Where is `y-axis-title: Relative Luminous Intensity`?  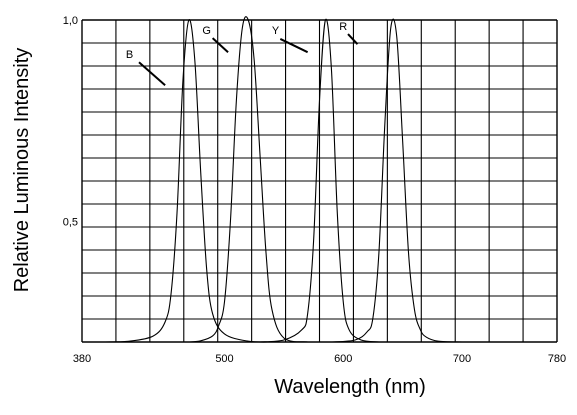
y-axis-title: Relative Luminous Intensity is located at coordinates (22, 170).